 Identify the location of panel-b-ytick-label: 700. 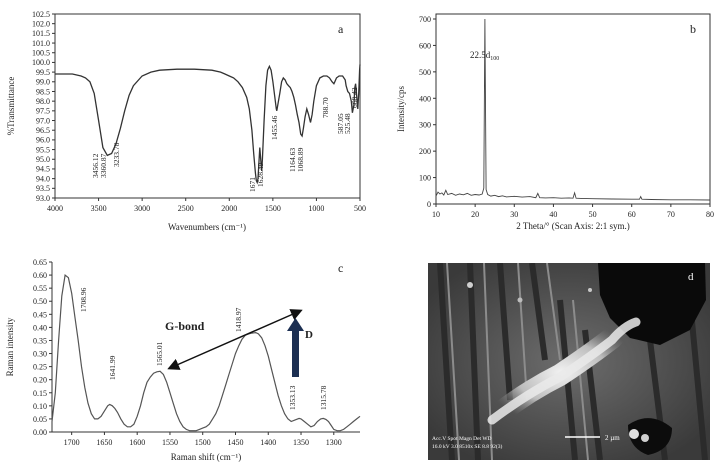
(425, 19).